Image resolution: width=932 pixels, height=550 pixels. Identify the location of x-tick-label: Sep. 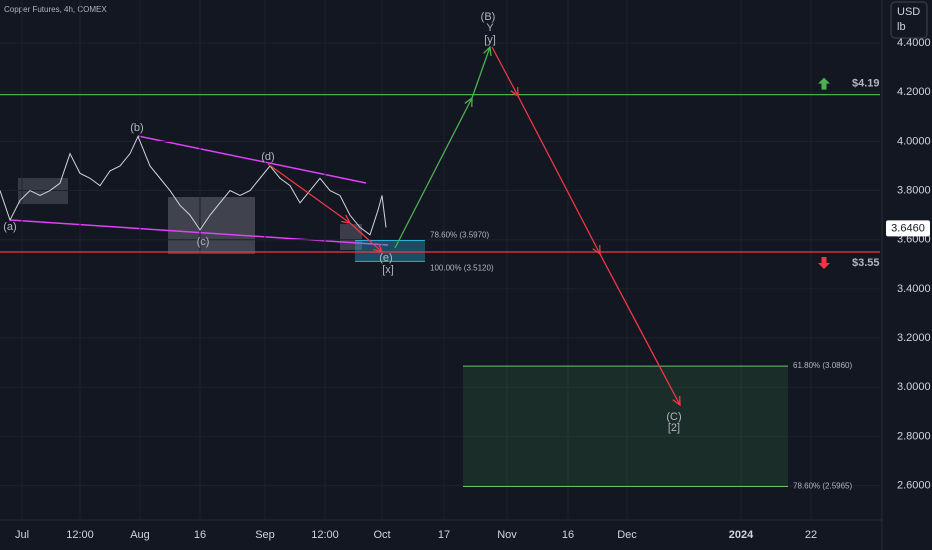
(265, 535).